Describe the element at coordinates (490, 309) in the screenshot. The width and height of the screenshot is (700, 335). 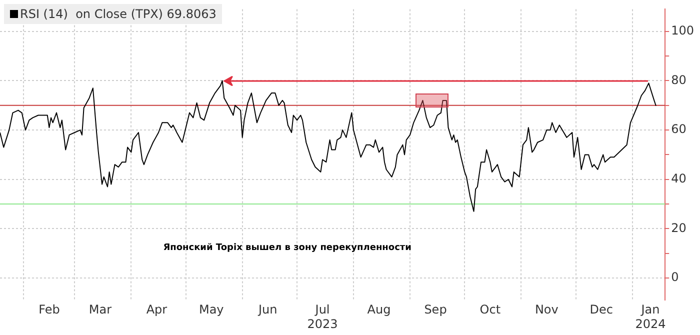
I see `x-tick-label: Oct` at that location.